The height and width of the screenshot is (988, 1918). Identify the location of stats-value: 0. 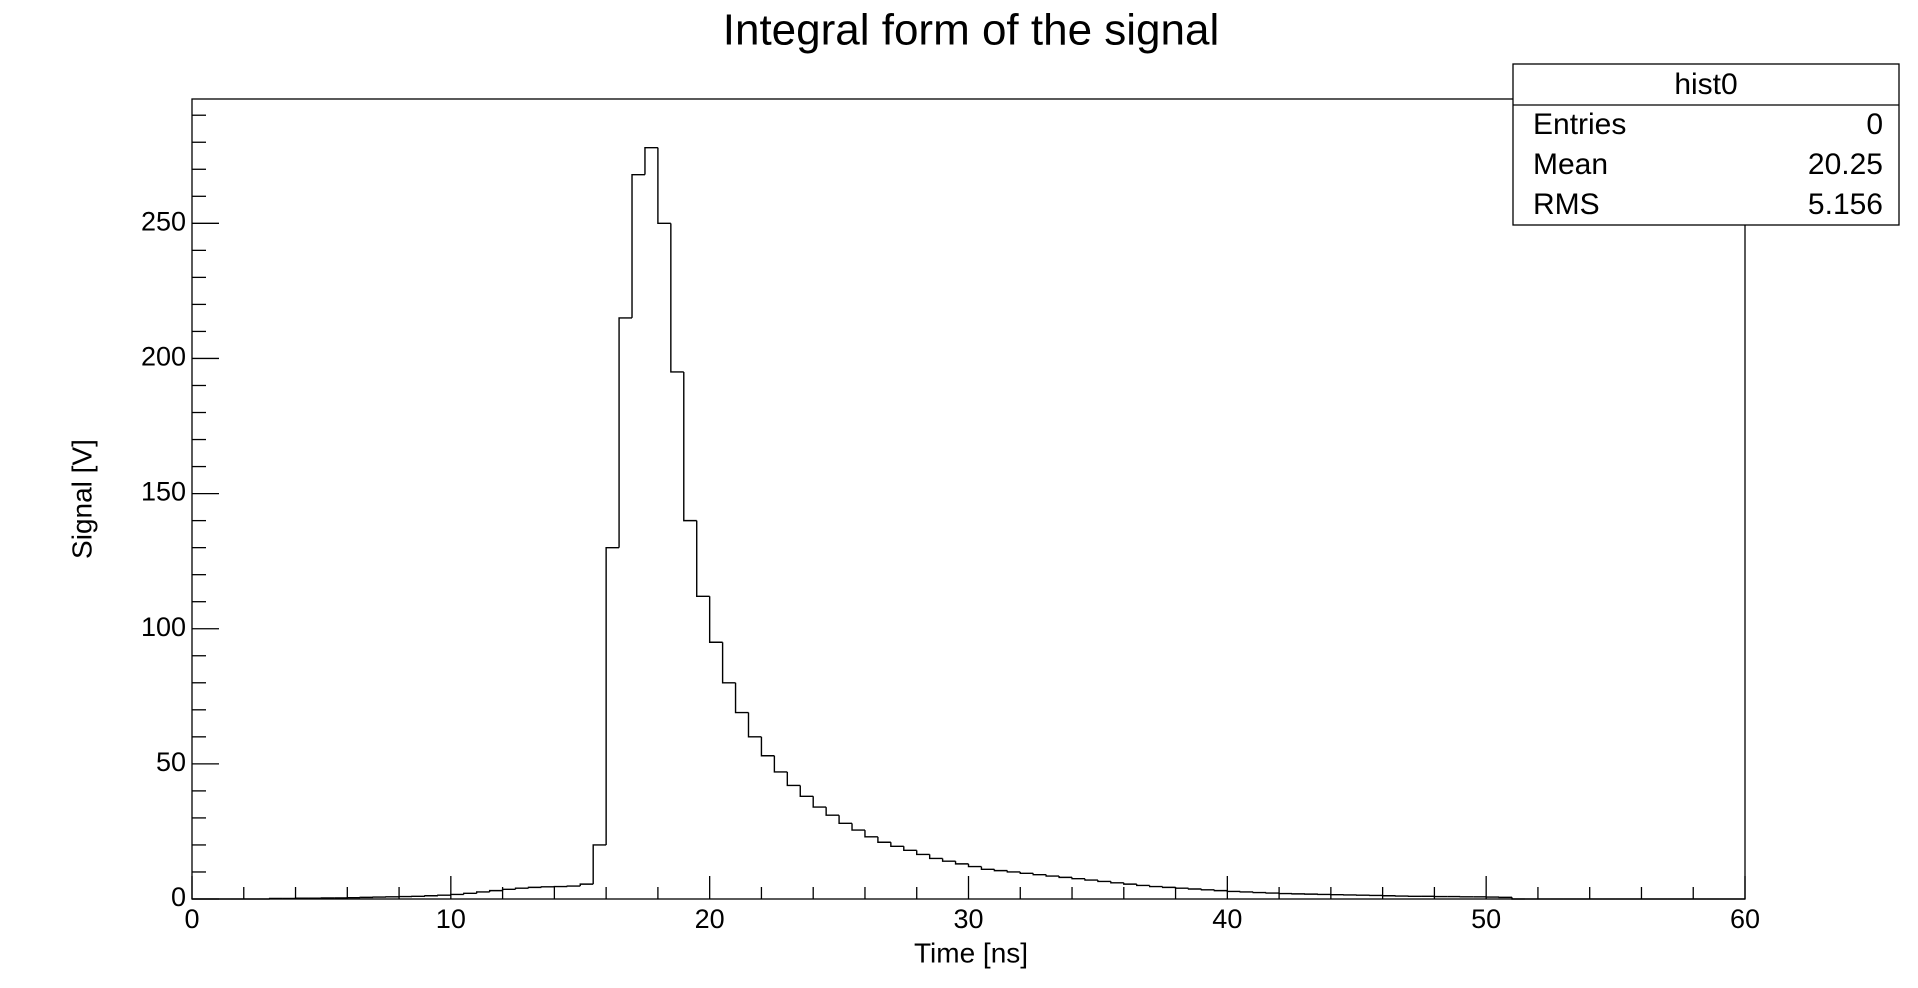
(1874, 124).